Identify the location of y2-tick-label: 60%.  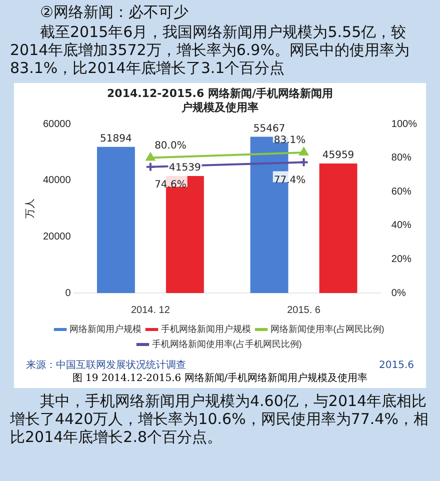
(401, 192).